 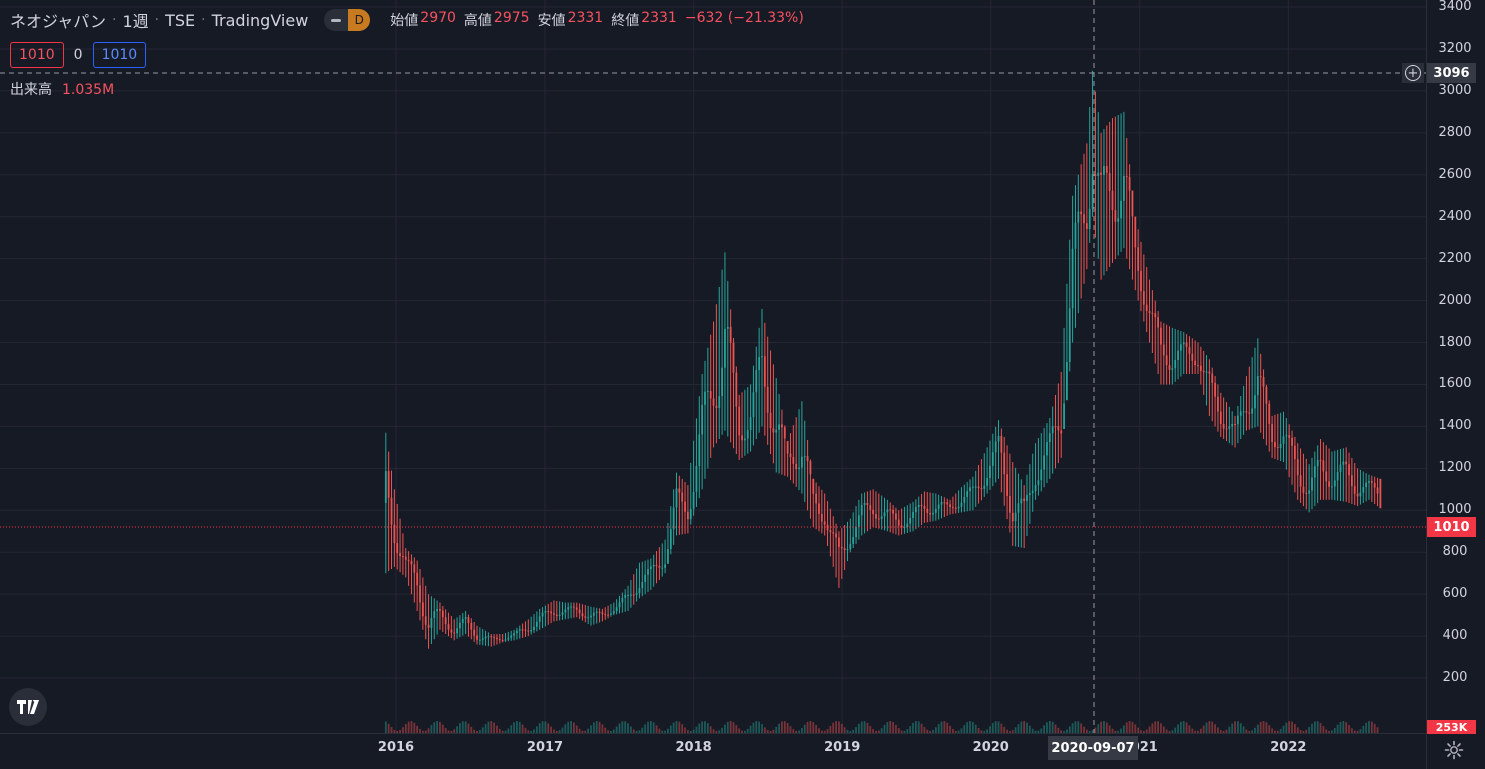 I want to click on sell-price-button: 1010, so click(x=37, y=55).